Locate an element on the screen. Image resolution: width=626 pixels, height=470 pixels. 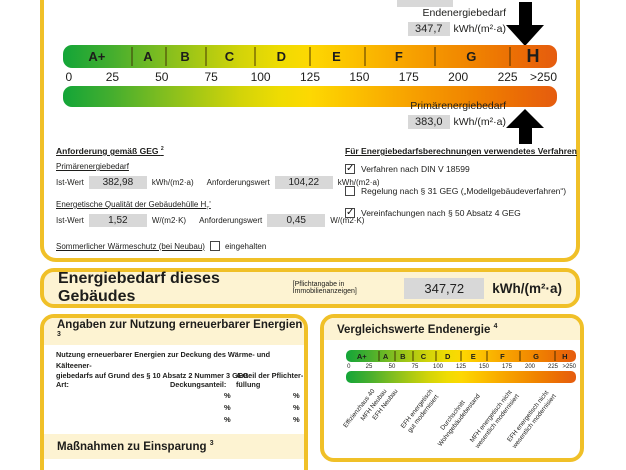
tick-50: 50 is located at coordinates (162, 77).